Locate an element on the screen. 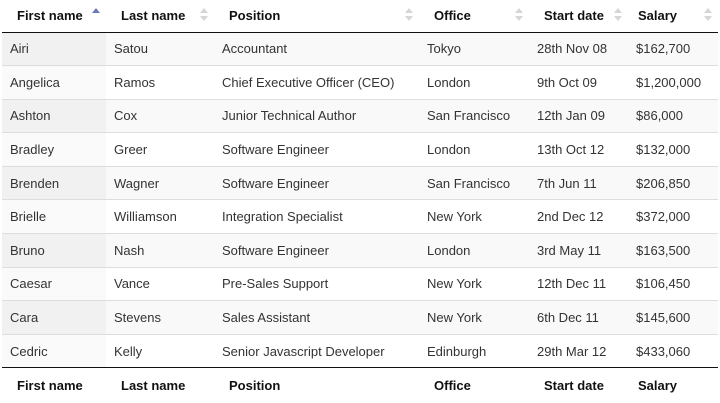 The width and height of the screenshot is (720, 403). column-header-label: Office is located at coordinates (452, 16).